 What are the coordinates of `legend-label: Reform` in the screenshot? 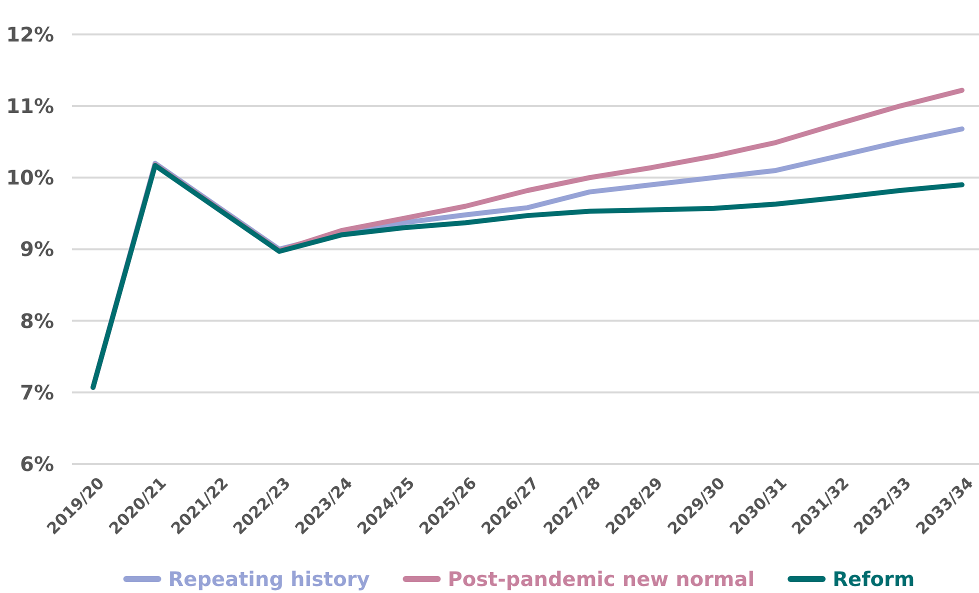 It's located at (873, 579).